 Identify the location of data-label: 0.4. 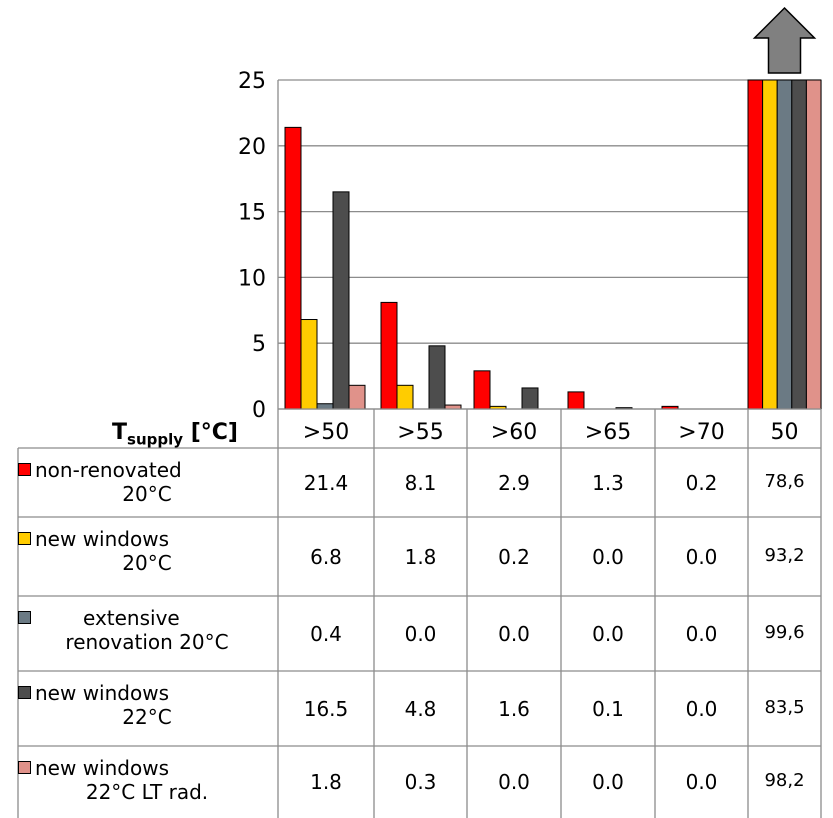
(326, 633).